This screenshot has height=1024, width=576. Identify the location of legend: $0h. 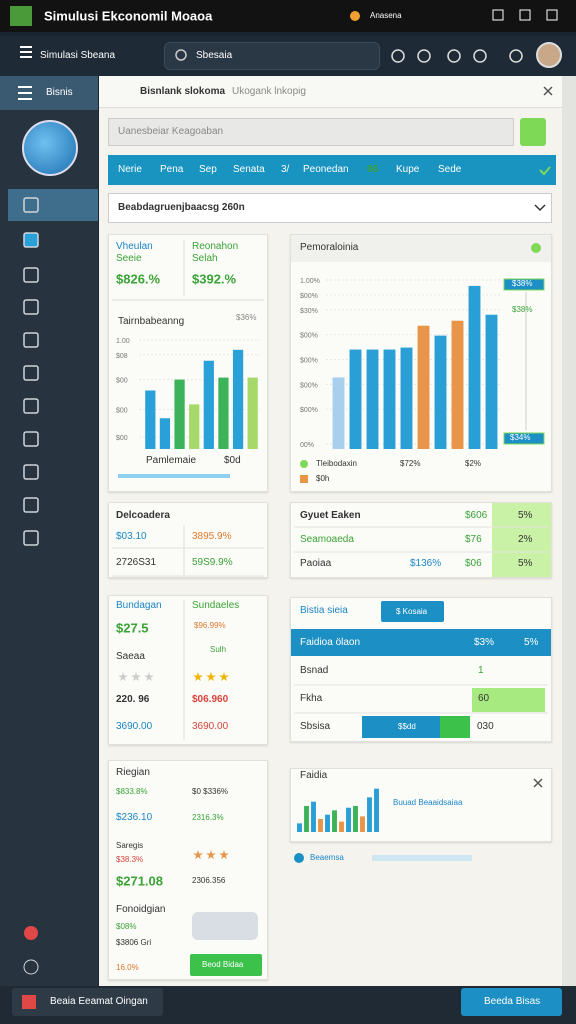
(323, 478).